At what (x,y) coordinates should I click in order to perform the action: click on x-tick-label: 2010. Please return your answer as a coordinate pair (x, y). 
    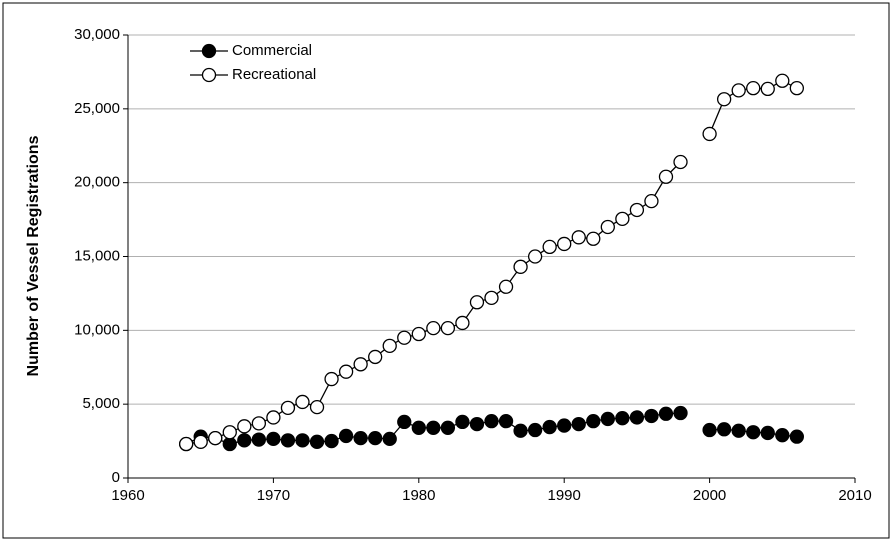
    Looking at the image, I should click on (854, 495).